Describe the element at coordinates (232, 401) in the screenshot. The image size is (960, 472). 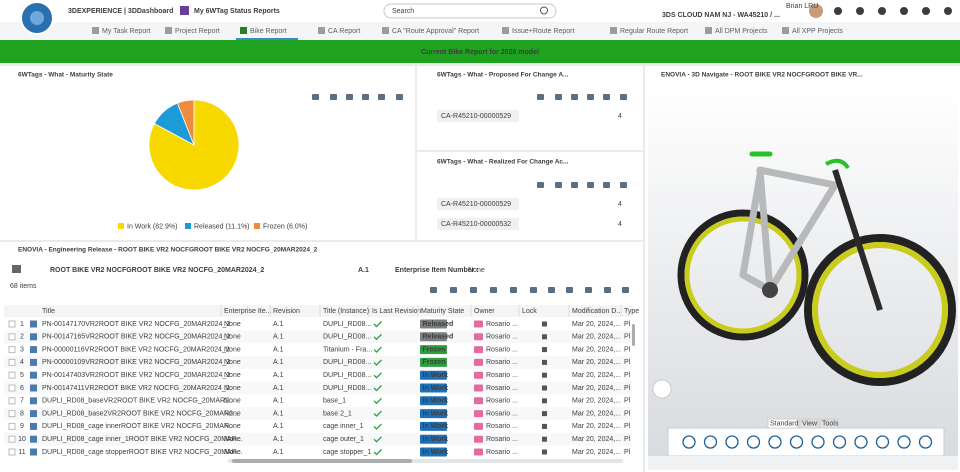
I see `cell-einame: None` at that location.